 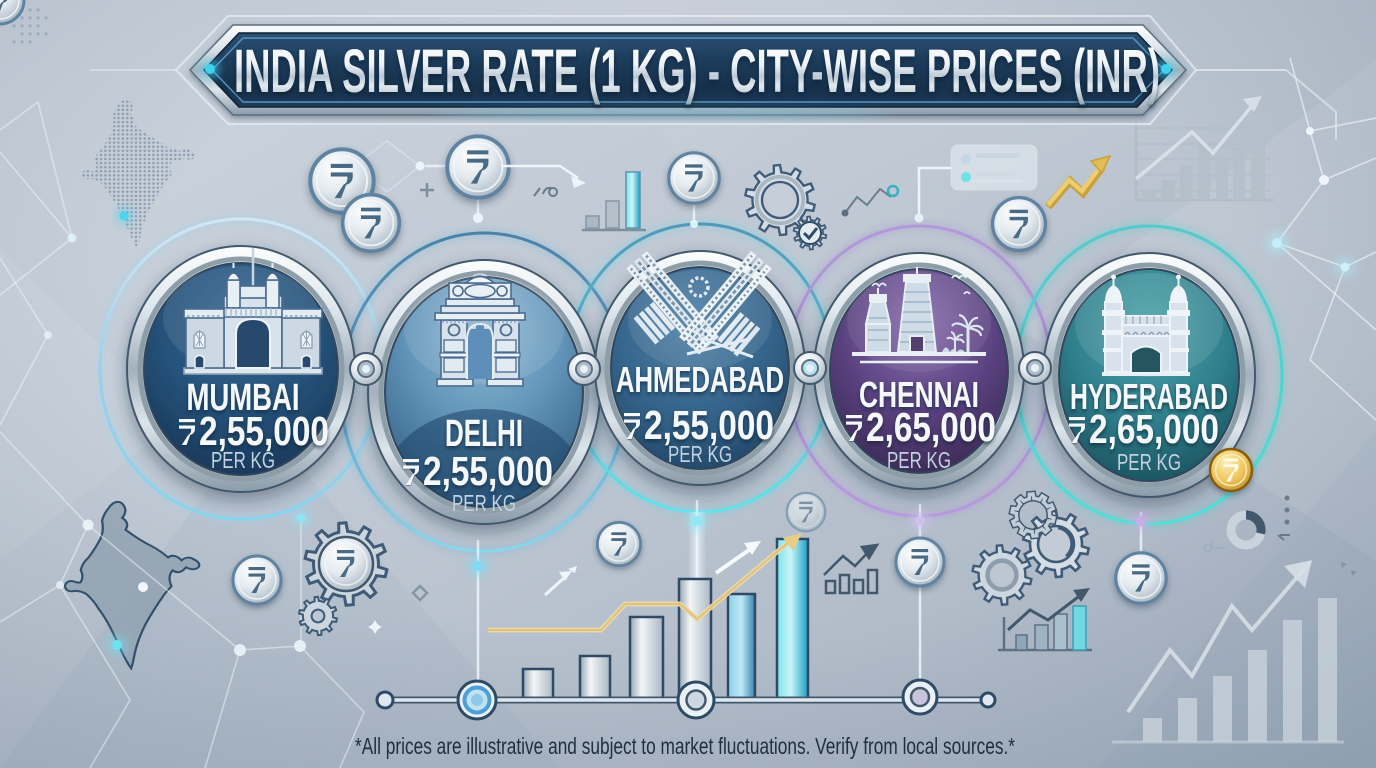 I want to click on svg-text: CHENNAI, so click(x=919, y=394).